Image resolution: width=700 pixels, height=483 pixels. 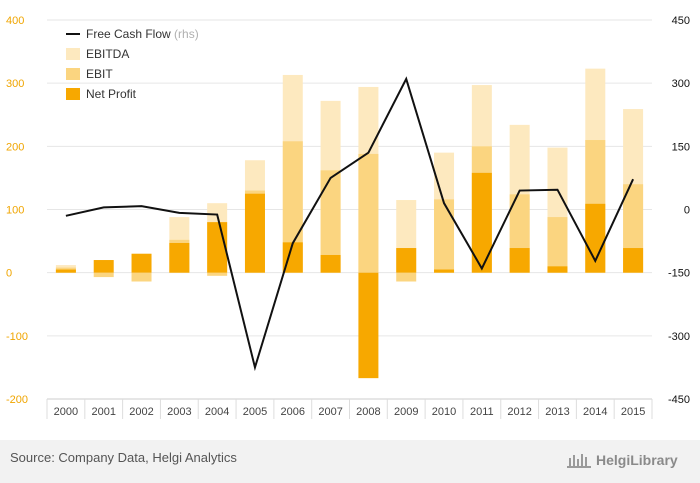 I want to click on legend-label: EBIT, so click(x=99, y=74).